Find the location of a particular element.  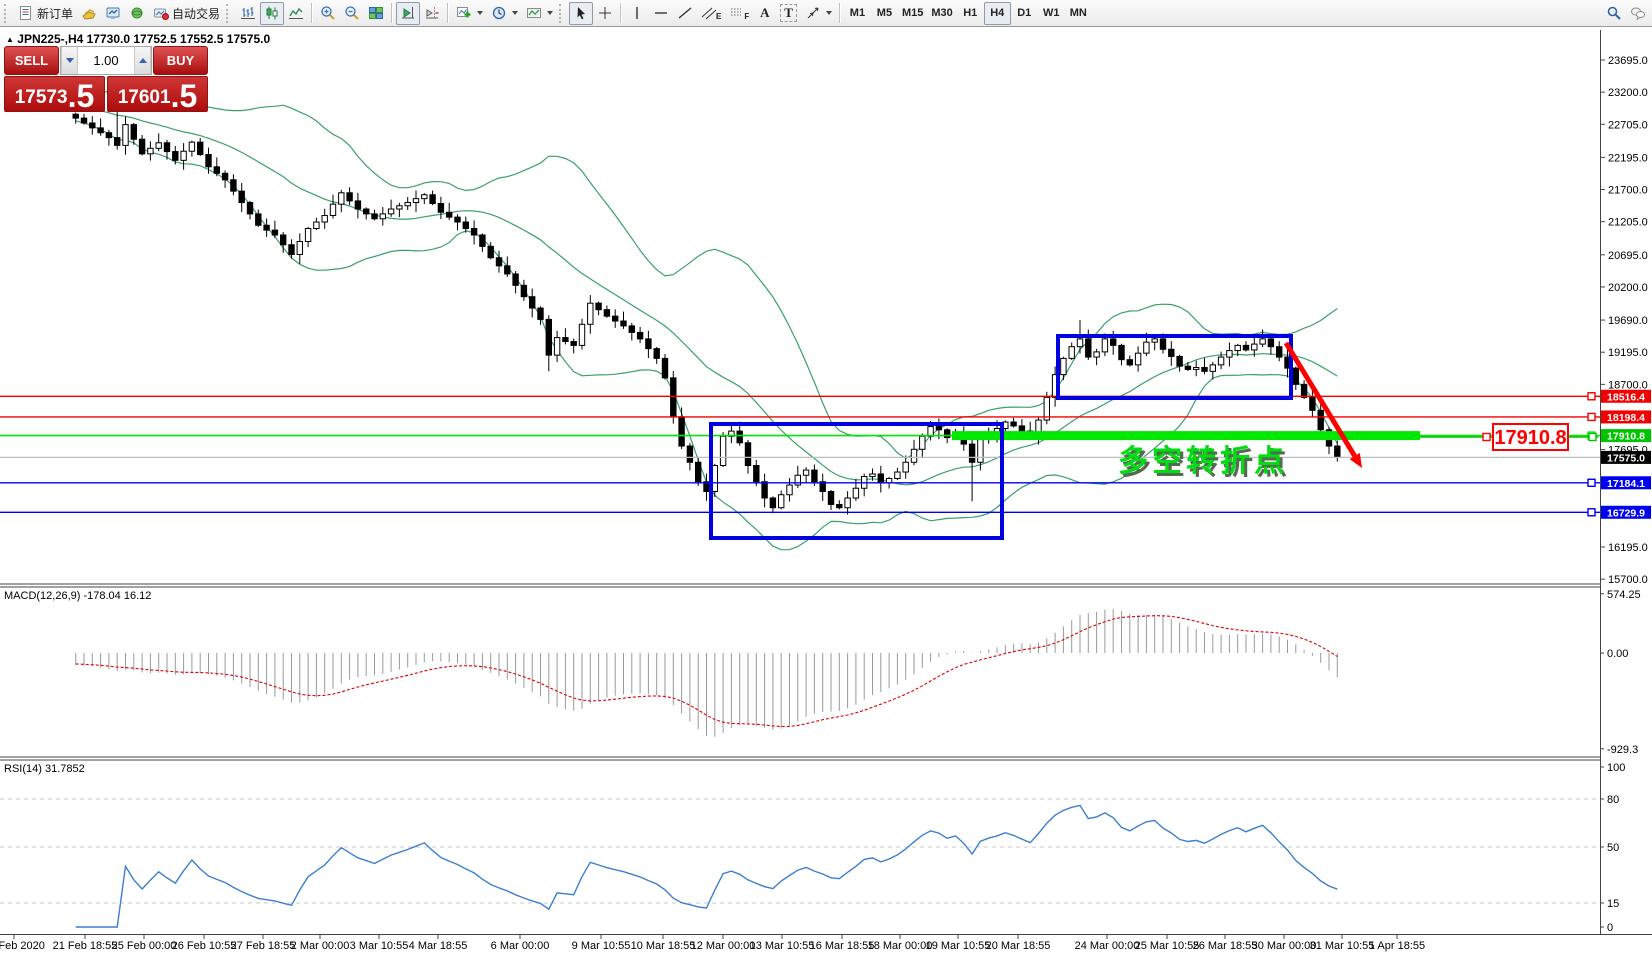

navigator-button is located at coordinates (113, 13).